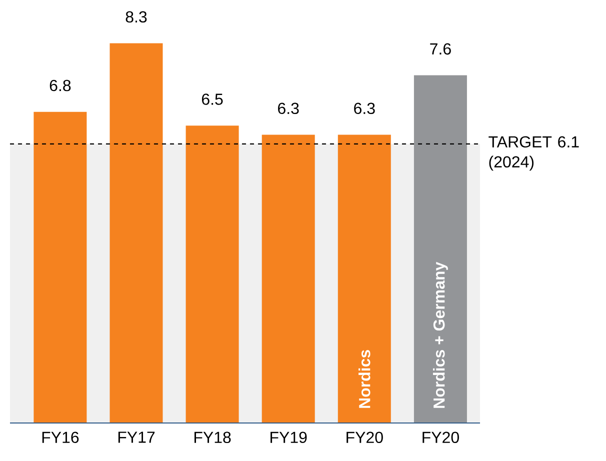  What do you see at coordinates (212, 438) in the screenshot?
I see `x-tick-label: FY18` at bounding box center [212, 438].